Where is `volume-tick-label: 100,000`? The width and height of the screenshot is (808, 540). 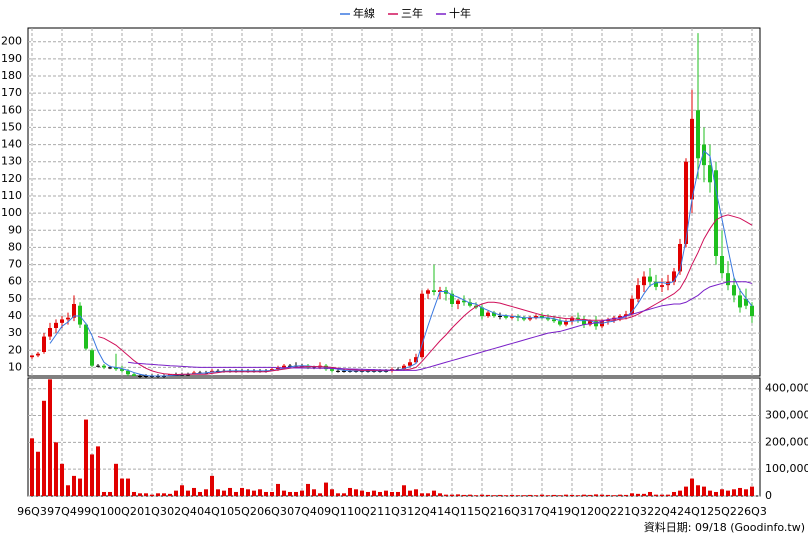 volume-tick-label: 100,000 is located at coordinates (786, 468).